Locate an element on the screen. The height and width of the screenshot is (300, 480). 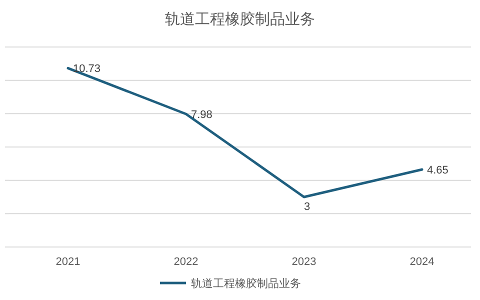
data-label: 10.73 is located at coordinates (87, 69).